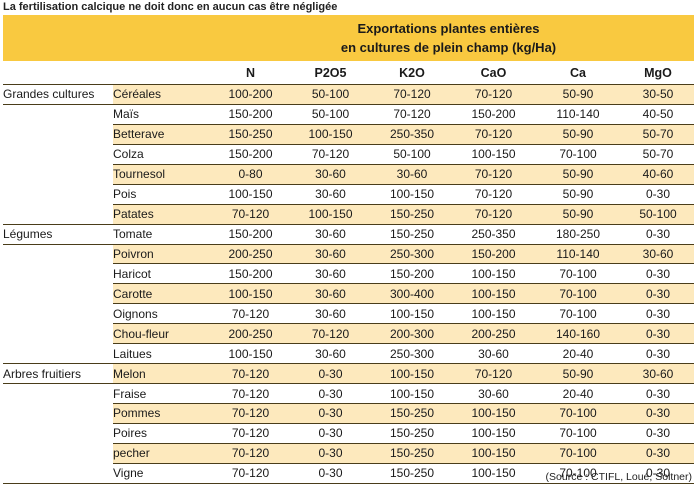 This screenshot has width=700, height=487. What do you see at coordinates (58, 234) in the screenshot?
I see `category-label: Légumes` at bounding box center [58, 234].